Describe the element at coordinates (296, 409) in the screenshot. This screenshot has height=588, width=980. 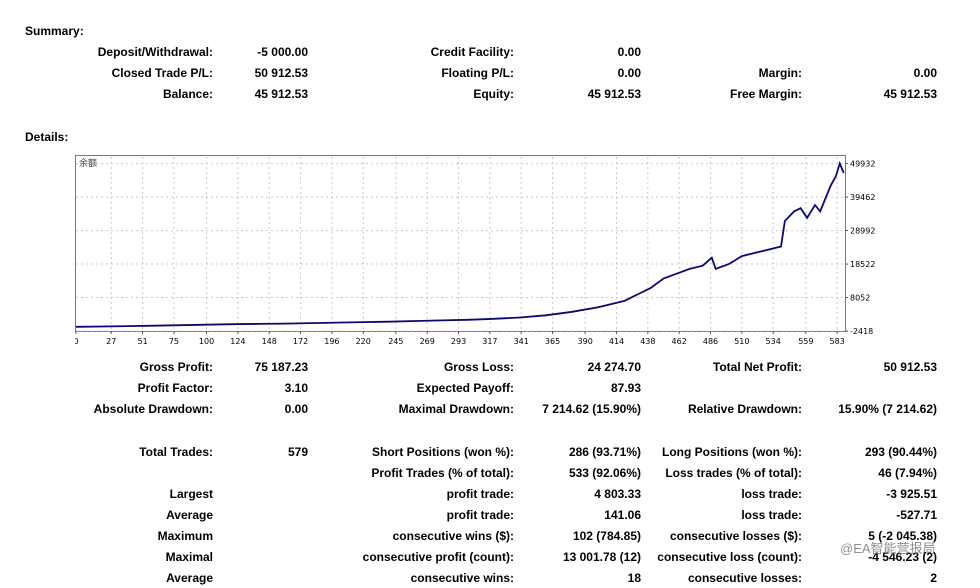
I see `details-value: 0.00` at that location.